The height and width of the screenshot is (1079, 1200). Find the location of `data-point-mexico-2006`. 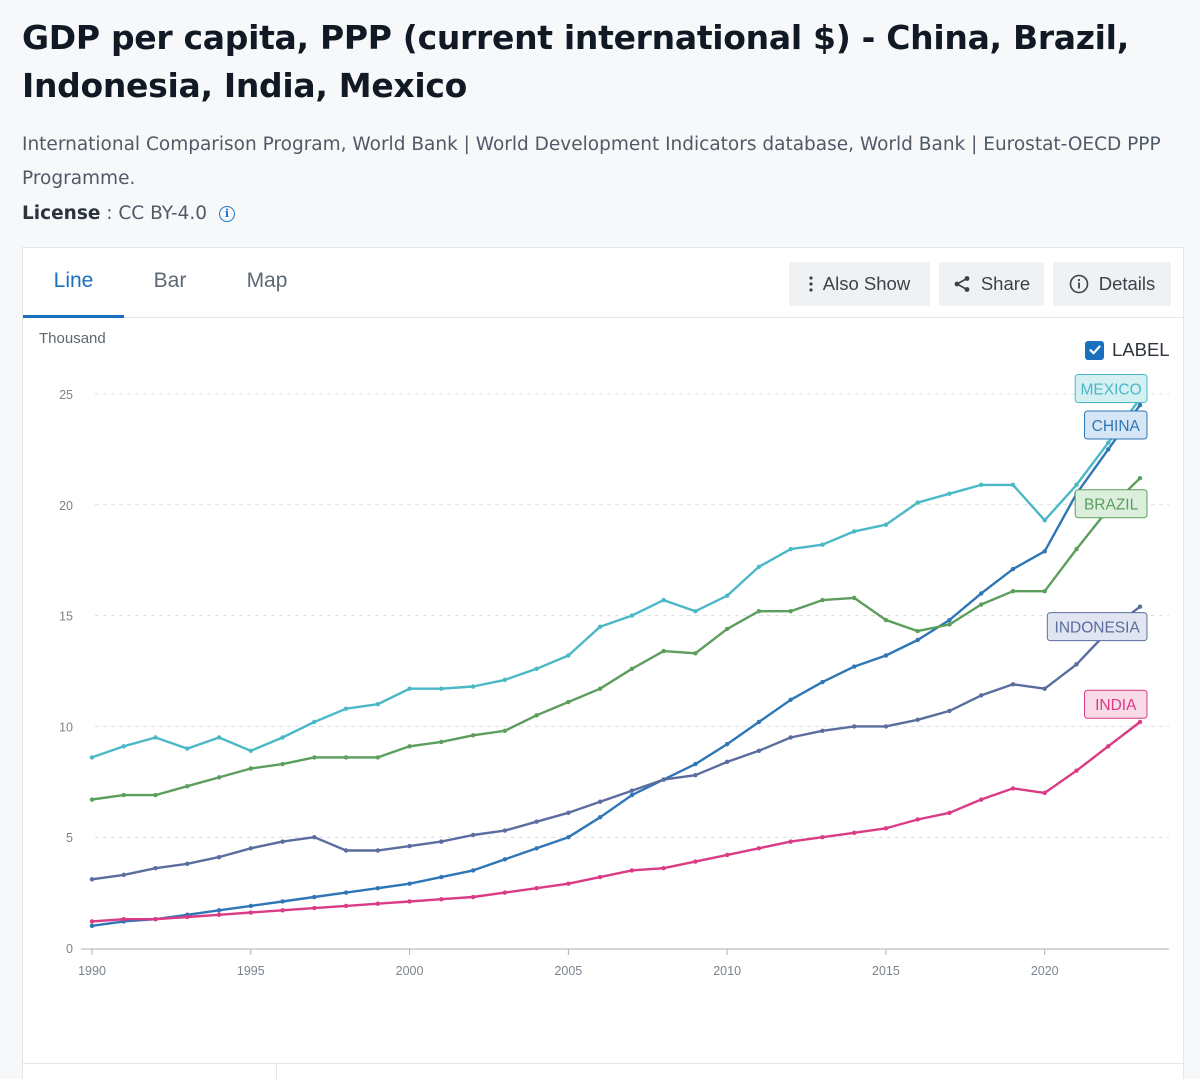

data-point-mexico-2006 is located at coordinates (600, 626).